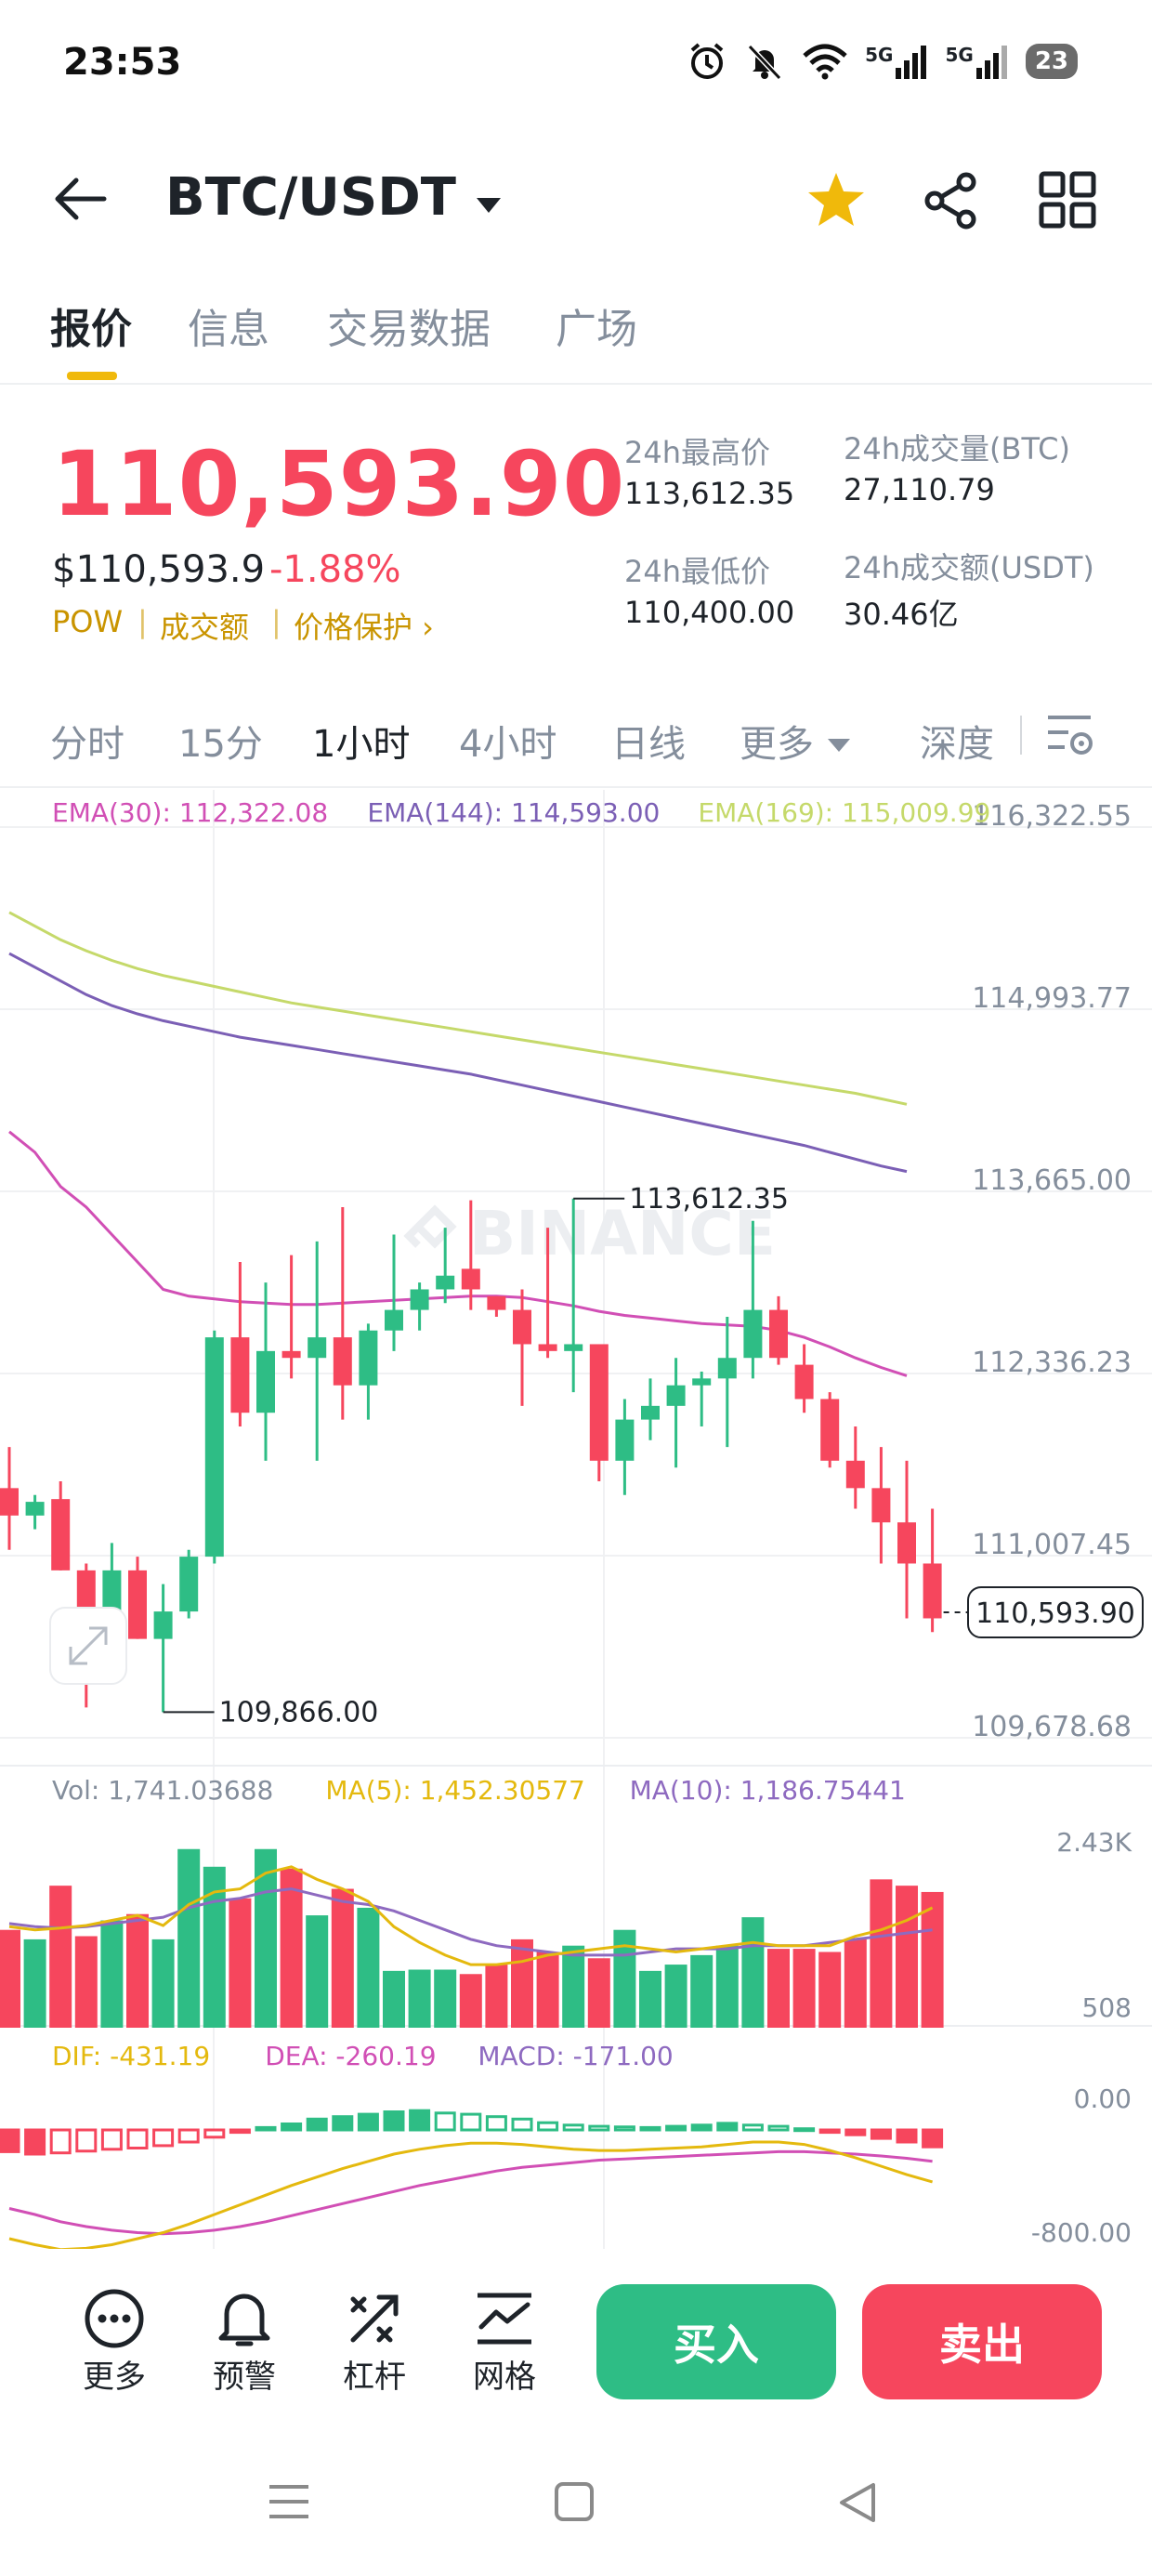 This screenshot has width=1152, height=2576. I want to click on tab-trading-data: 交易数据, so click(409, 329).